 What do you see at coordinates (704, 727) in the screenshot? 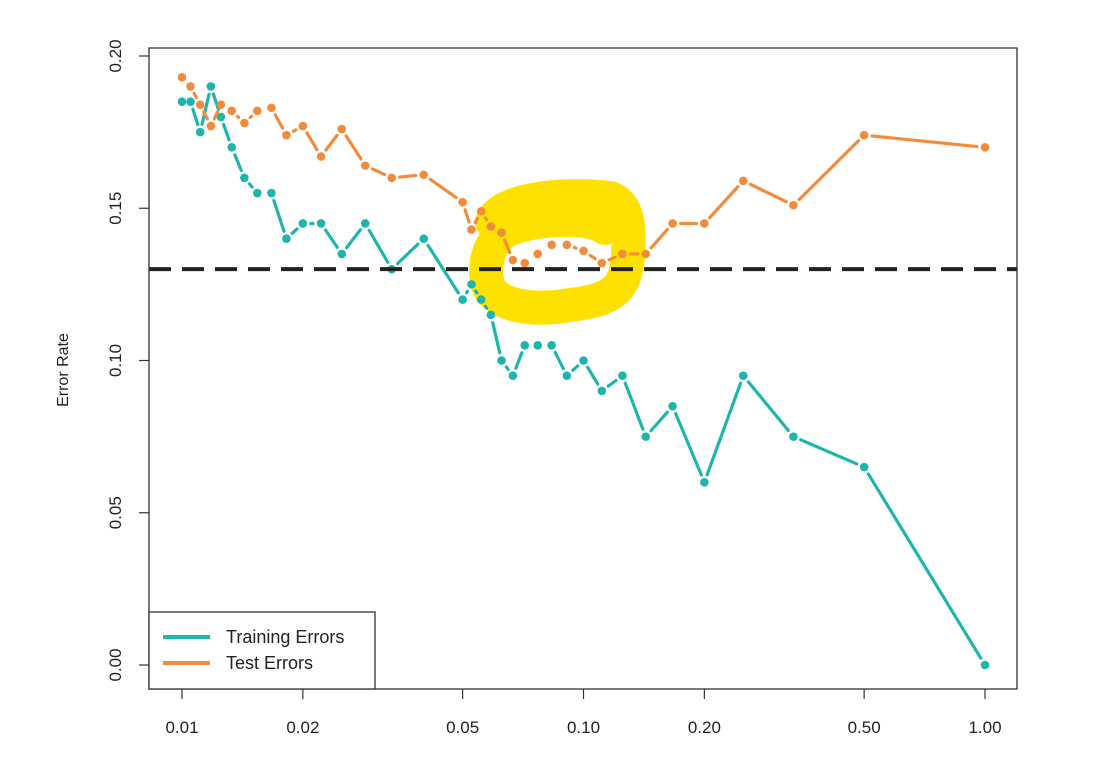
I see `x-tick-label: 0.20` at bounding box center [704, 727].